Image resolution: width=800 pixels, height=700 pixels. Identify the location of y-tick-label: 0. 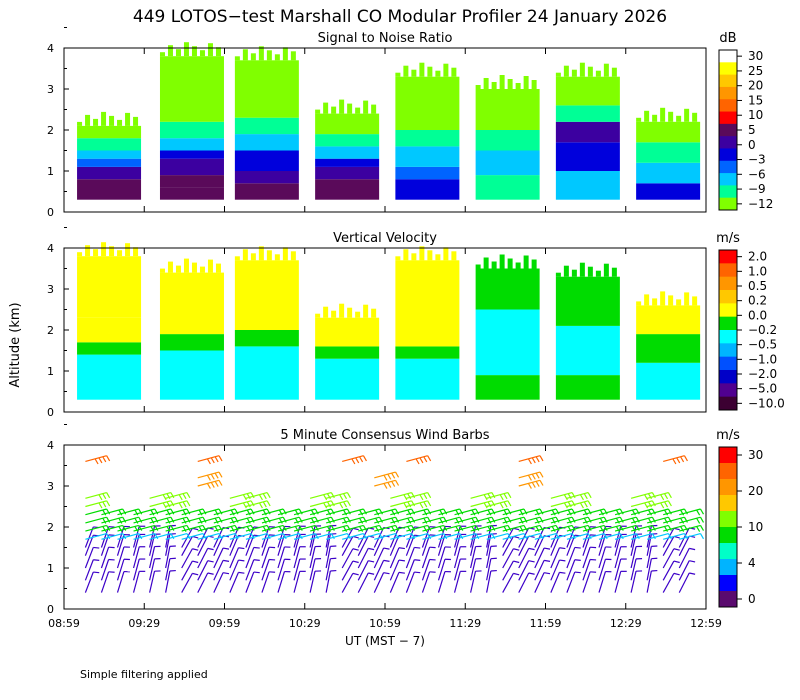
(50, 609).